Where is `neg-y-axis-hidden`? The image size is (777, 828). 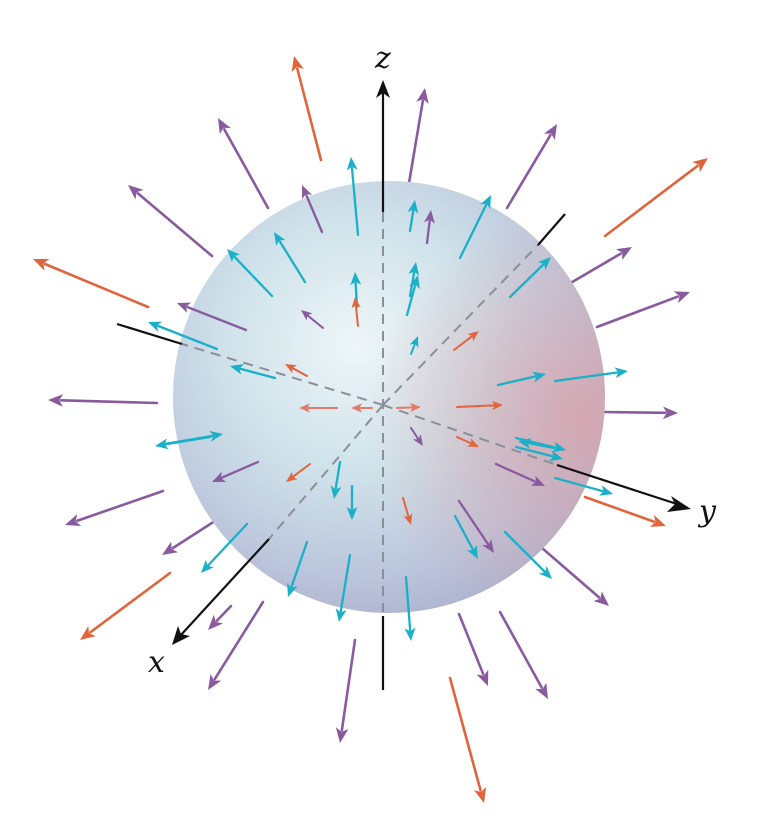
neg-y-axis-hidden is located at coordinates (282, 374).